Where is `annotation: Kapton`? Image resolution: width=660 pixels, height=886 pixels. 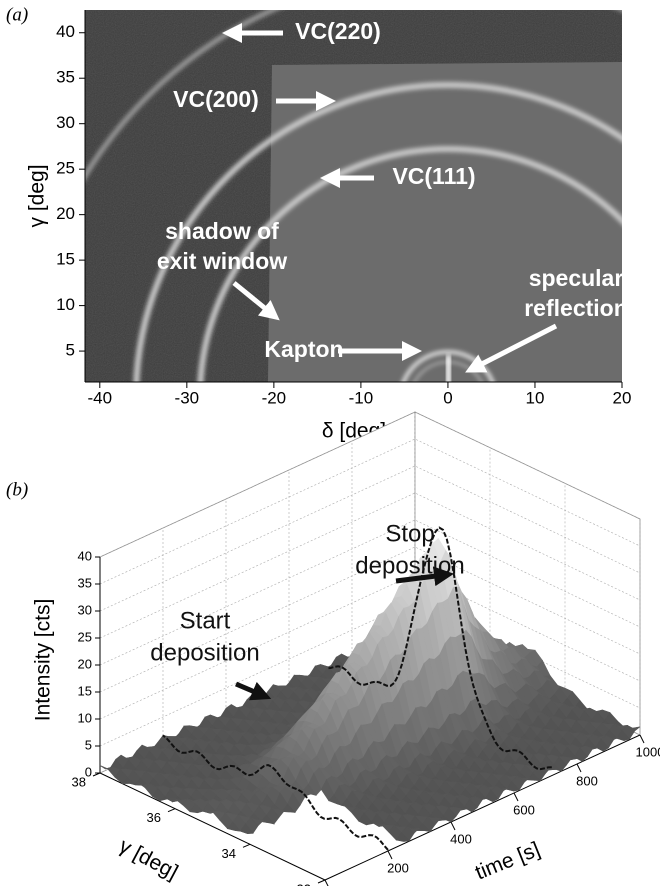
annotation: Kapton is located at coordinates (303, 349).